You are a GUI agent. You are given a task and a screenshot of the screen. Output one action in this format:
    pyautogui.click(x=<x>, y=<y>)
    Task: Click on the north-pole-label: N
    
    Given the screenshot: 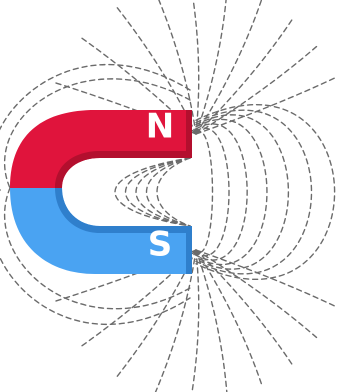 What is the action you would take?
    pyautogui.click(x=160, y=127)
    